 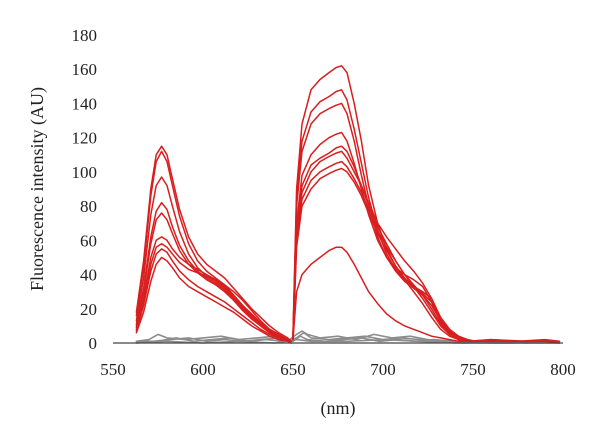 I want to click on y-tick-label: 0, so click(x=93, y=343).